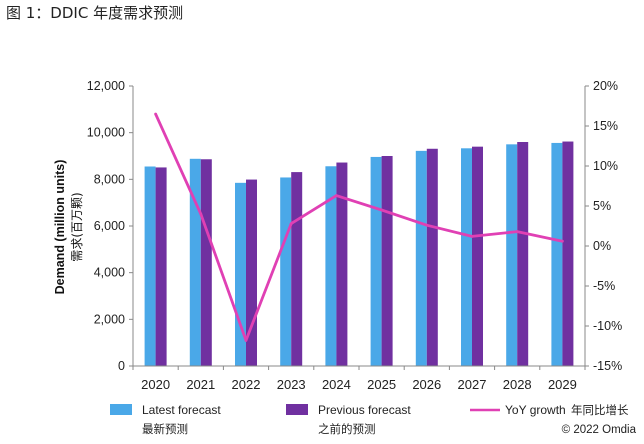 The width and height of the screenshot is (644, 444). What do you see at coordinates (246, 384) in the screenshot?
I see `x-tick-label: 2022` at bounding box center [246, 384].